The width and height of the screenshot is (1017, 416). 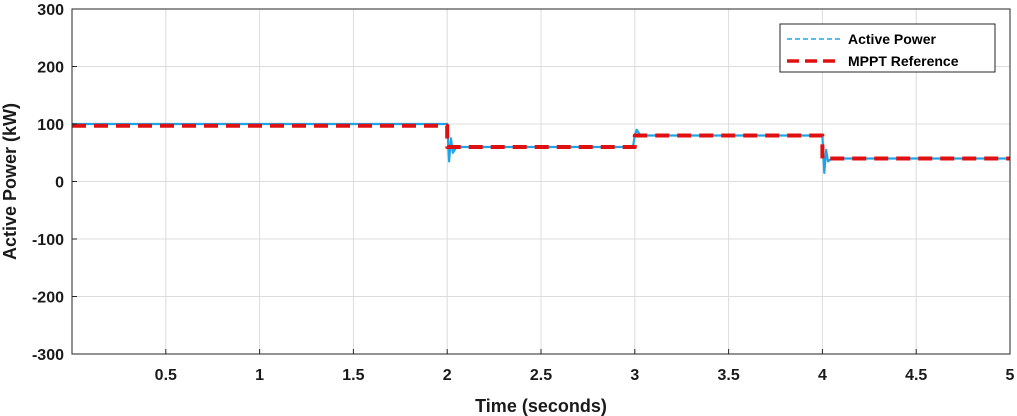 What do you see at coordinates (166, 375) in the screenshot?
I see `x-tick-label: 0.5` at bounding box center [166, 375].